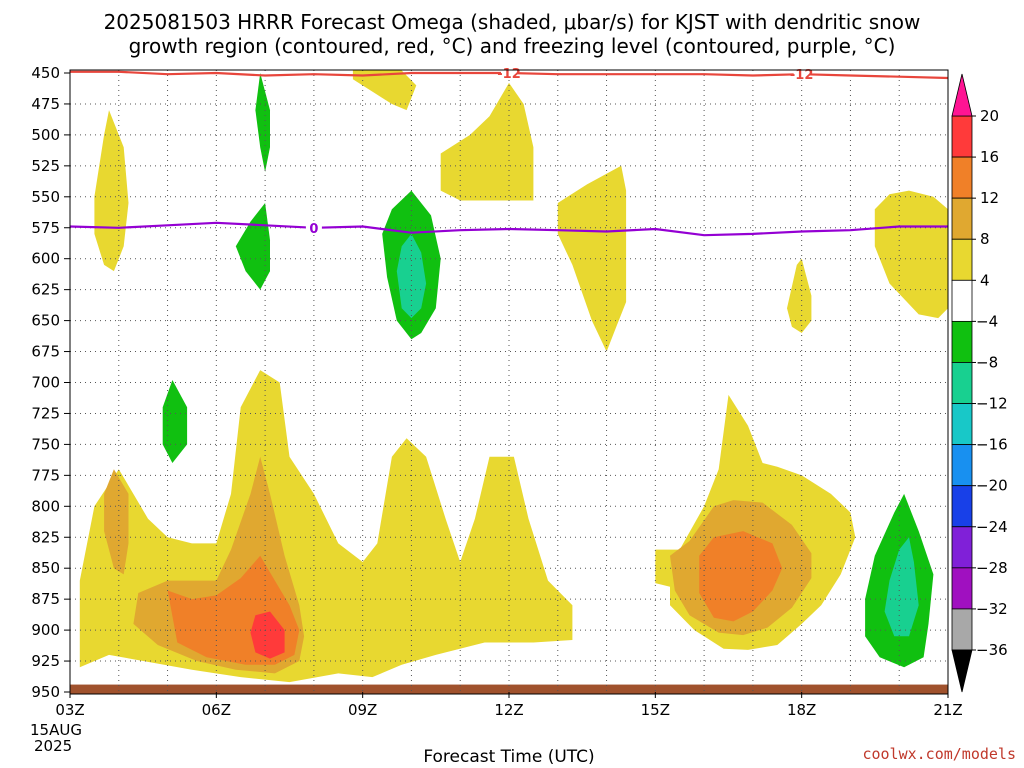  What do you see at coordinates (987, 362) in the screenshot?
I see `colorbar-label: −8` at bounding box center [987, 362].